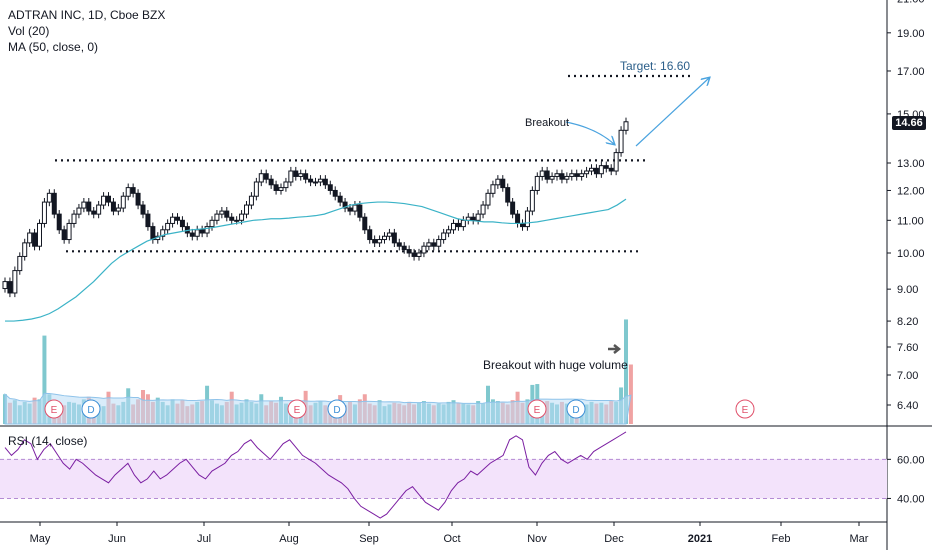 This screenshot has width=932, height=550. What do you see at coordinates (911, 254) in the screenshot?
I see `price-tick-label: 10.00` at bounding box center [911, 254].